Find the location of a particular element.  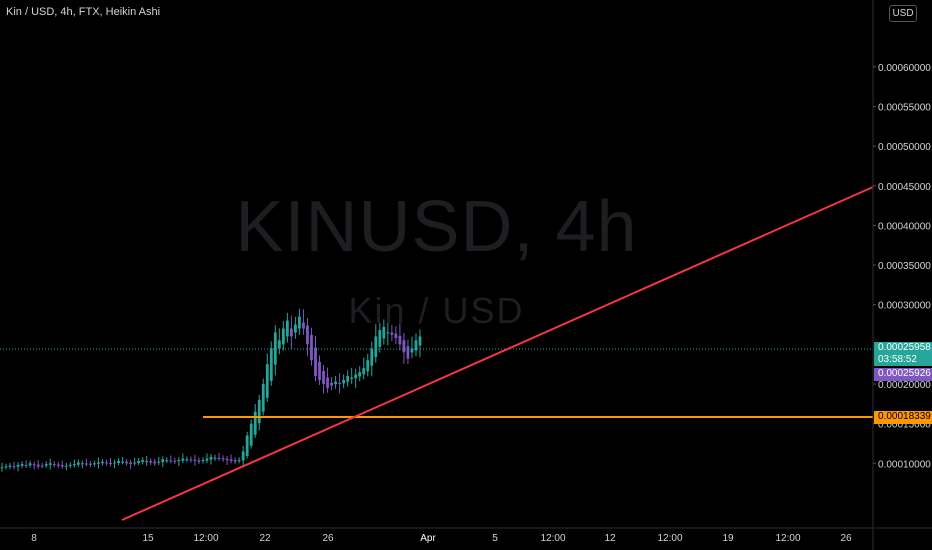

price-tick-label: 0.00045000 is located at coordinates (904, 187).